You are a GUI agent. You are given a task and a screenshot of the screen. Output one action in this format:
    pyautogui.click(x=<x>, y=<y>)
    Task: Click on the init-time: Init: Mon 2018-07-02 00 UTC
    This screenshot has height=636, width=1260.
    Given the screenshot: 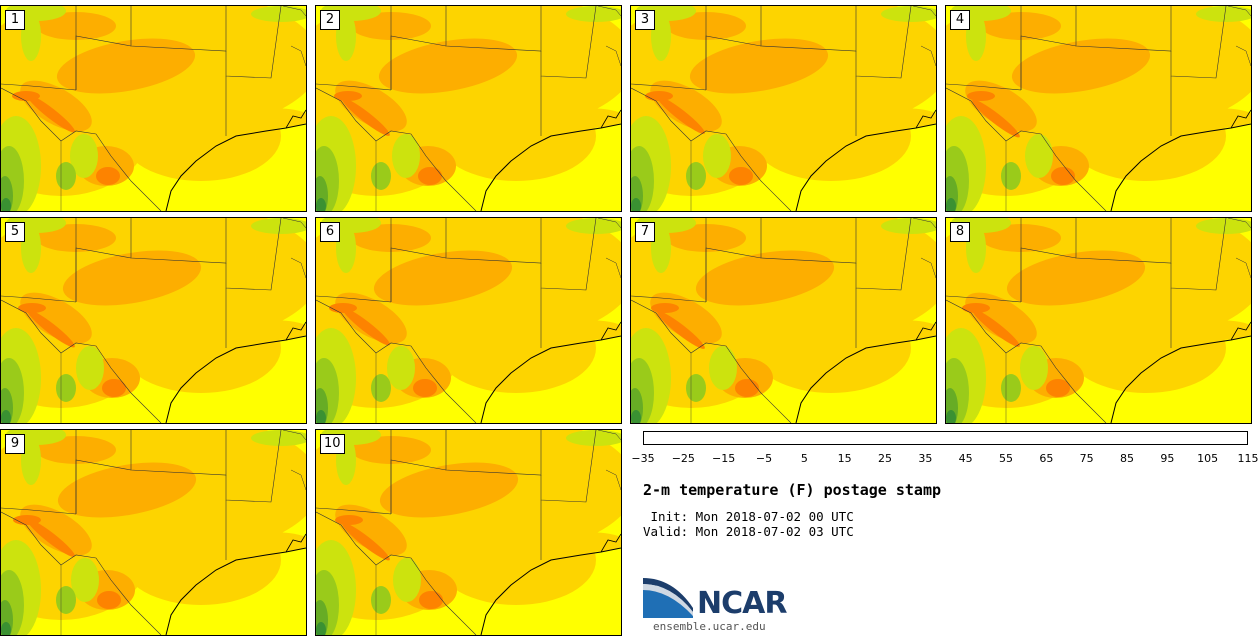 What is the action you would take?
    pyautogui.click(x=748, y=516)
    